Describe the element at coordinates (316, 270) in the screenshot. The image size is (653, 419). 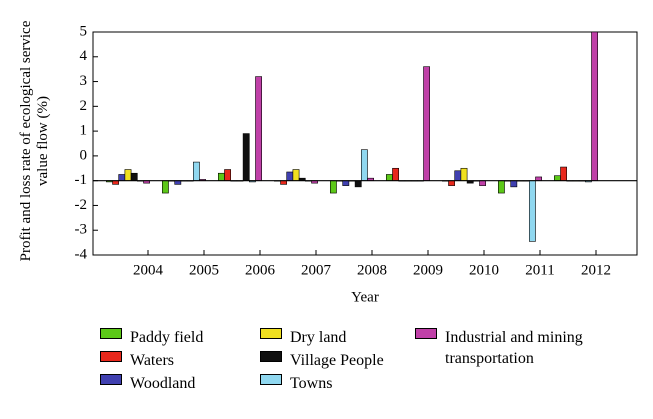
I see `x-tick-label: 2007` at that location.